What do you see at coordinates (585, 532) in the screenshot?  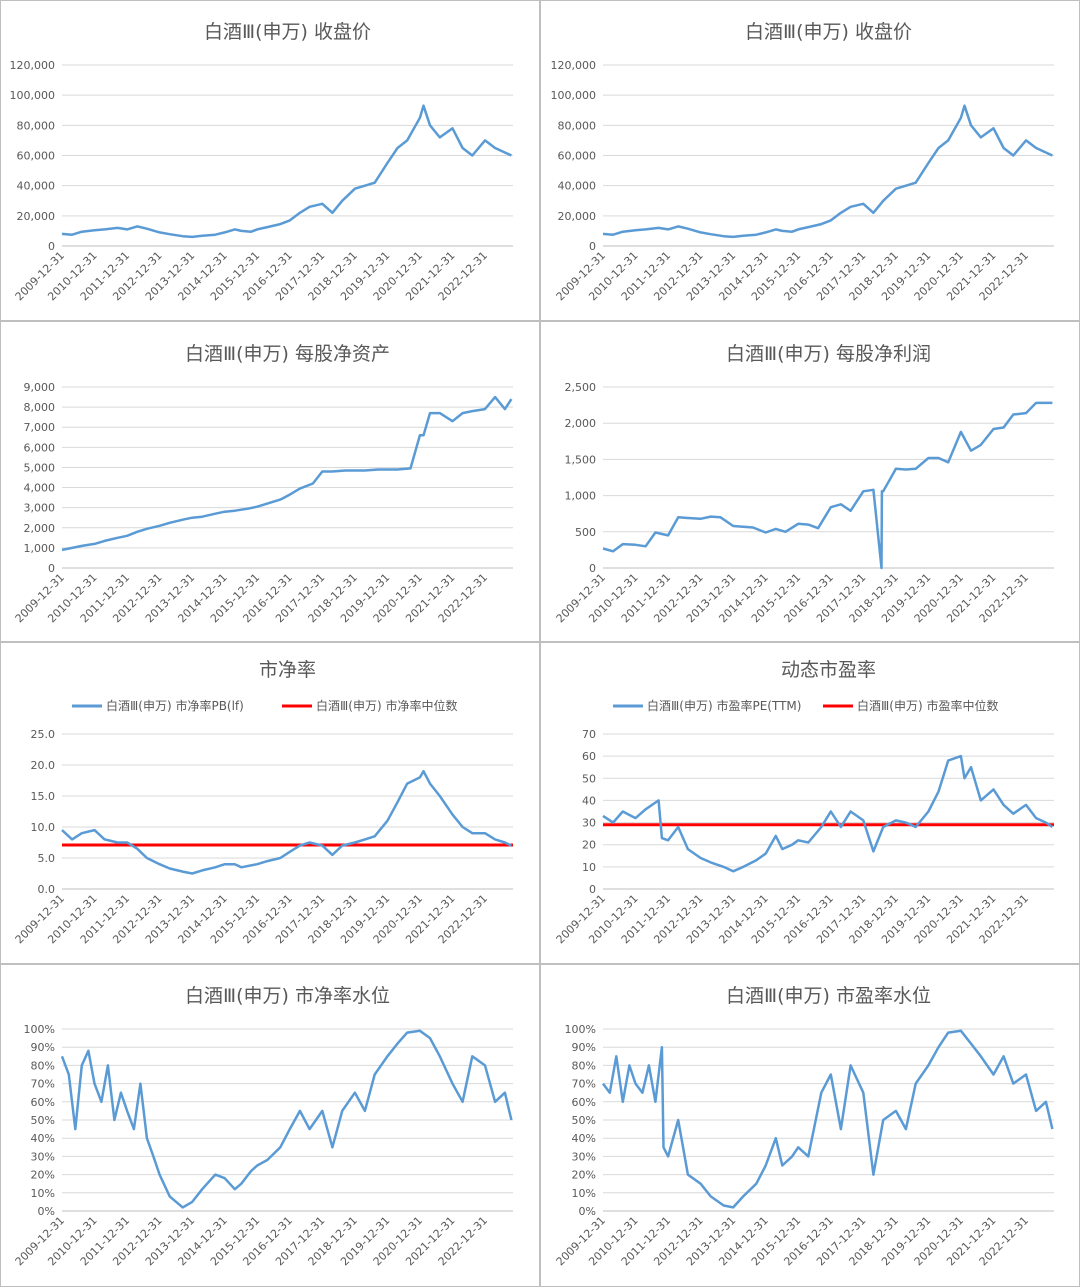 I see `y-tick-label: 500` at bounding box center [585, 532].